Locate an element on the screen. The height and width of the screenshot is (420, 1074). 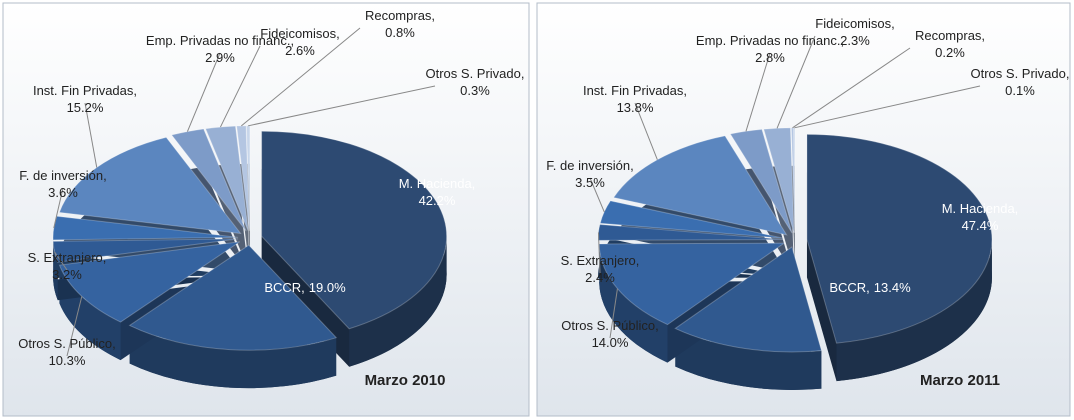
label-value: 3.2% is located at coordinates (67, 274).